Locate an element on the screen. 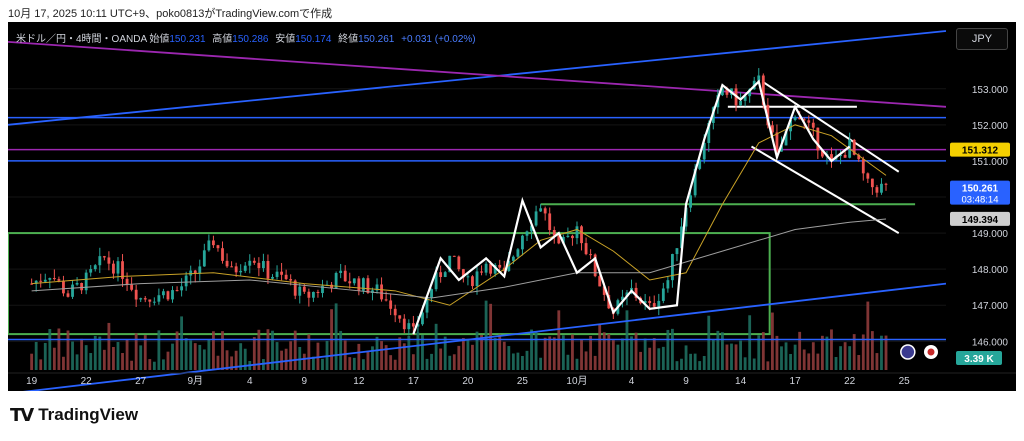 The height and width of the screenshot is (441, 1024). symbol-label: 米ドル／円・4時間・OANDA is located at coordinates (81, 39).